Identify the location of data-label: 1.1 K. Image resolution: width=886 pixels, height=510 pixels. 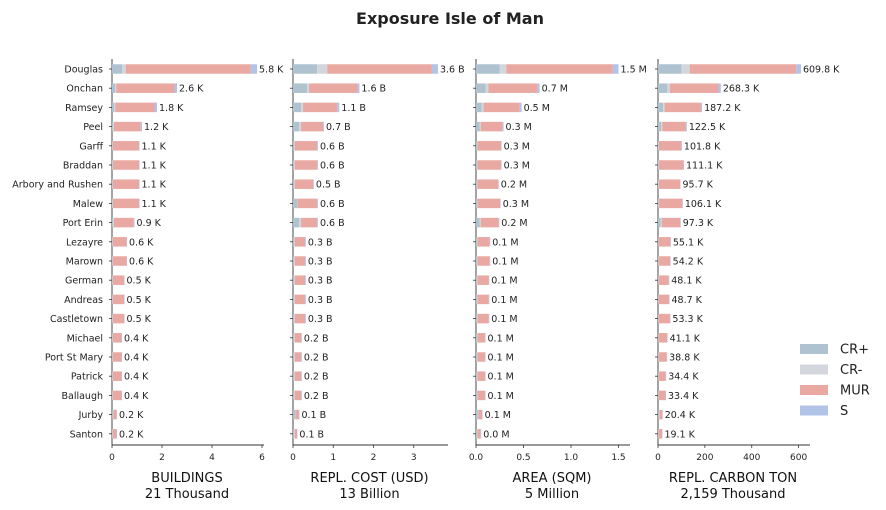
(154, 185).